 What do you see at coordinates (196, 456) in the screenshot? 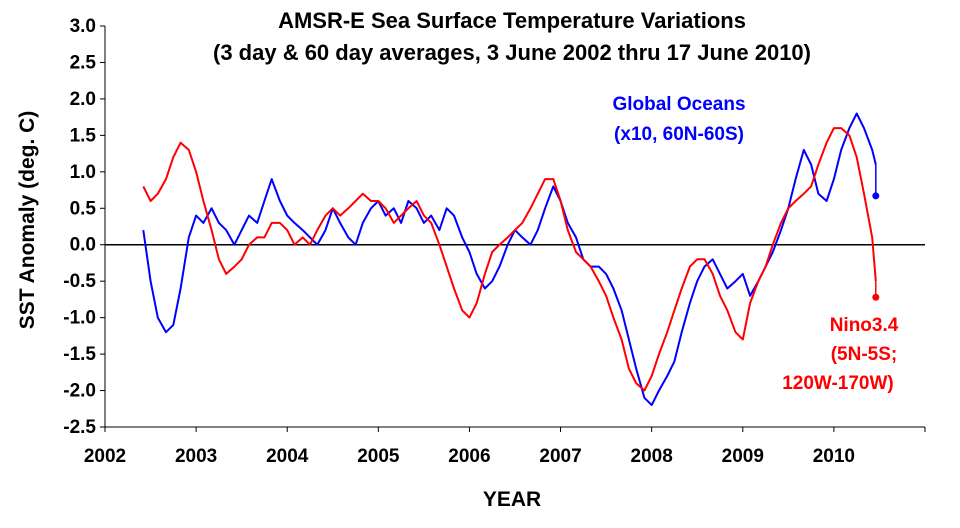
I see `x-tick-label: 2003` at bounding box center [196, 456].